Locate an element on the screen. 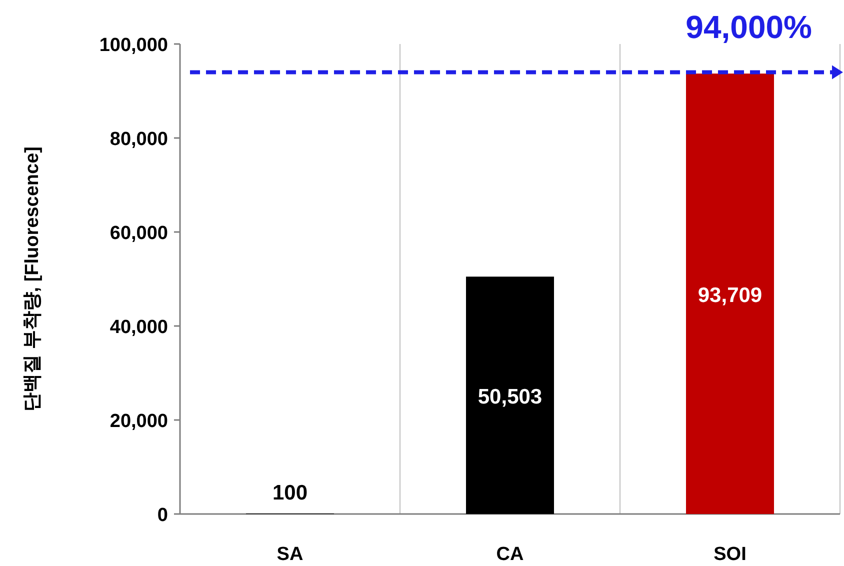 The image size is (844, 566). ref-line-label: 94,000% is located at coordinates (749, 27).